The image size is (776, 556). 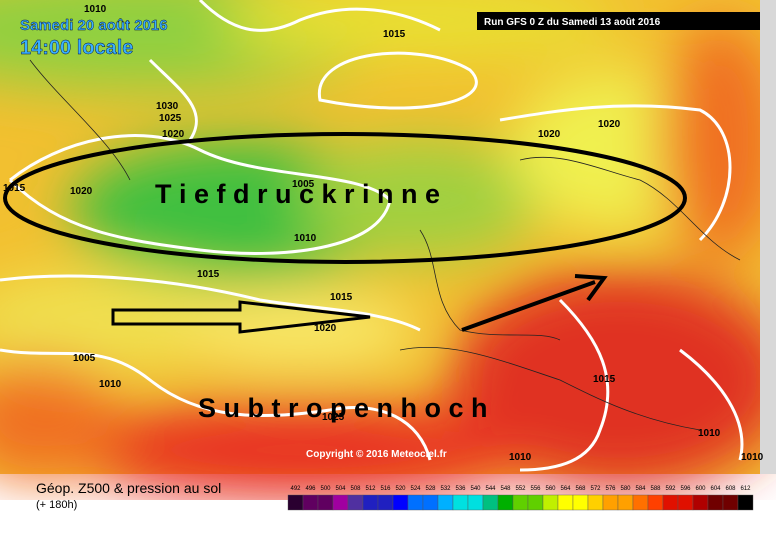 I want to click on scale-label: 548, so click(x=505, y=489).